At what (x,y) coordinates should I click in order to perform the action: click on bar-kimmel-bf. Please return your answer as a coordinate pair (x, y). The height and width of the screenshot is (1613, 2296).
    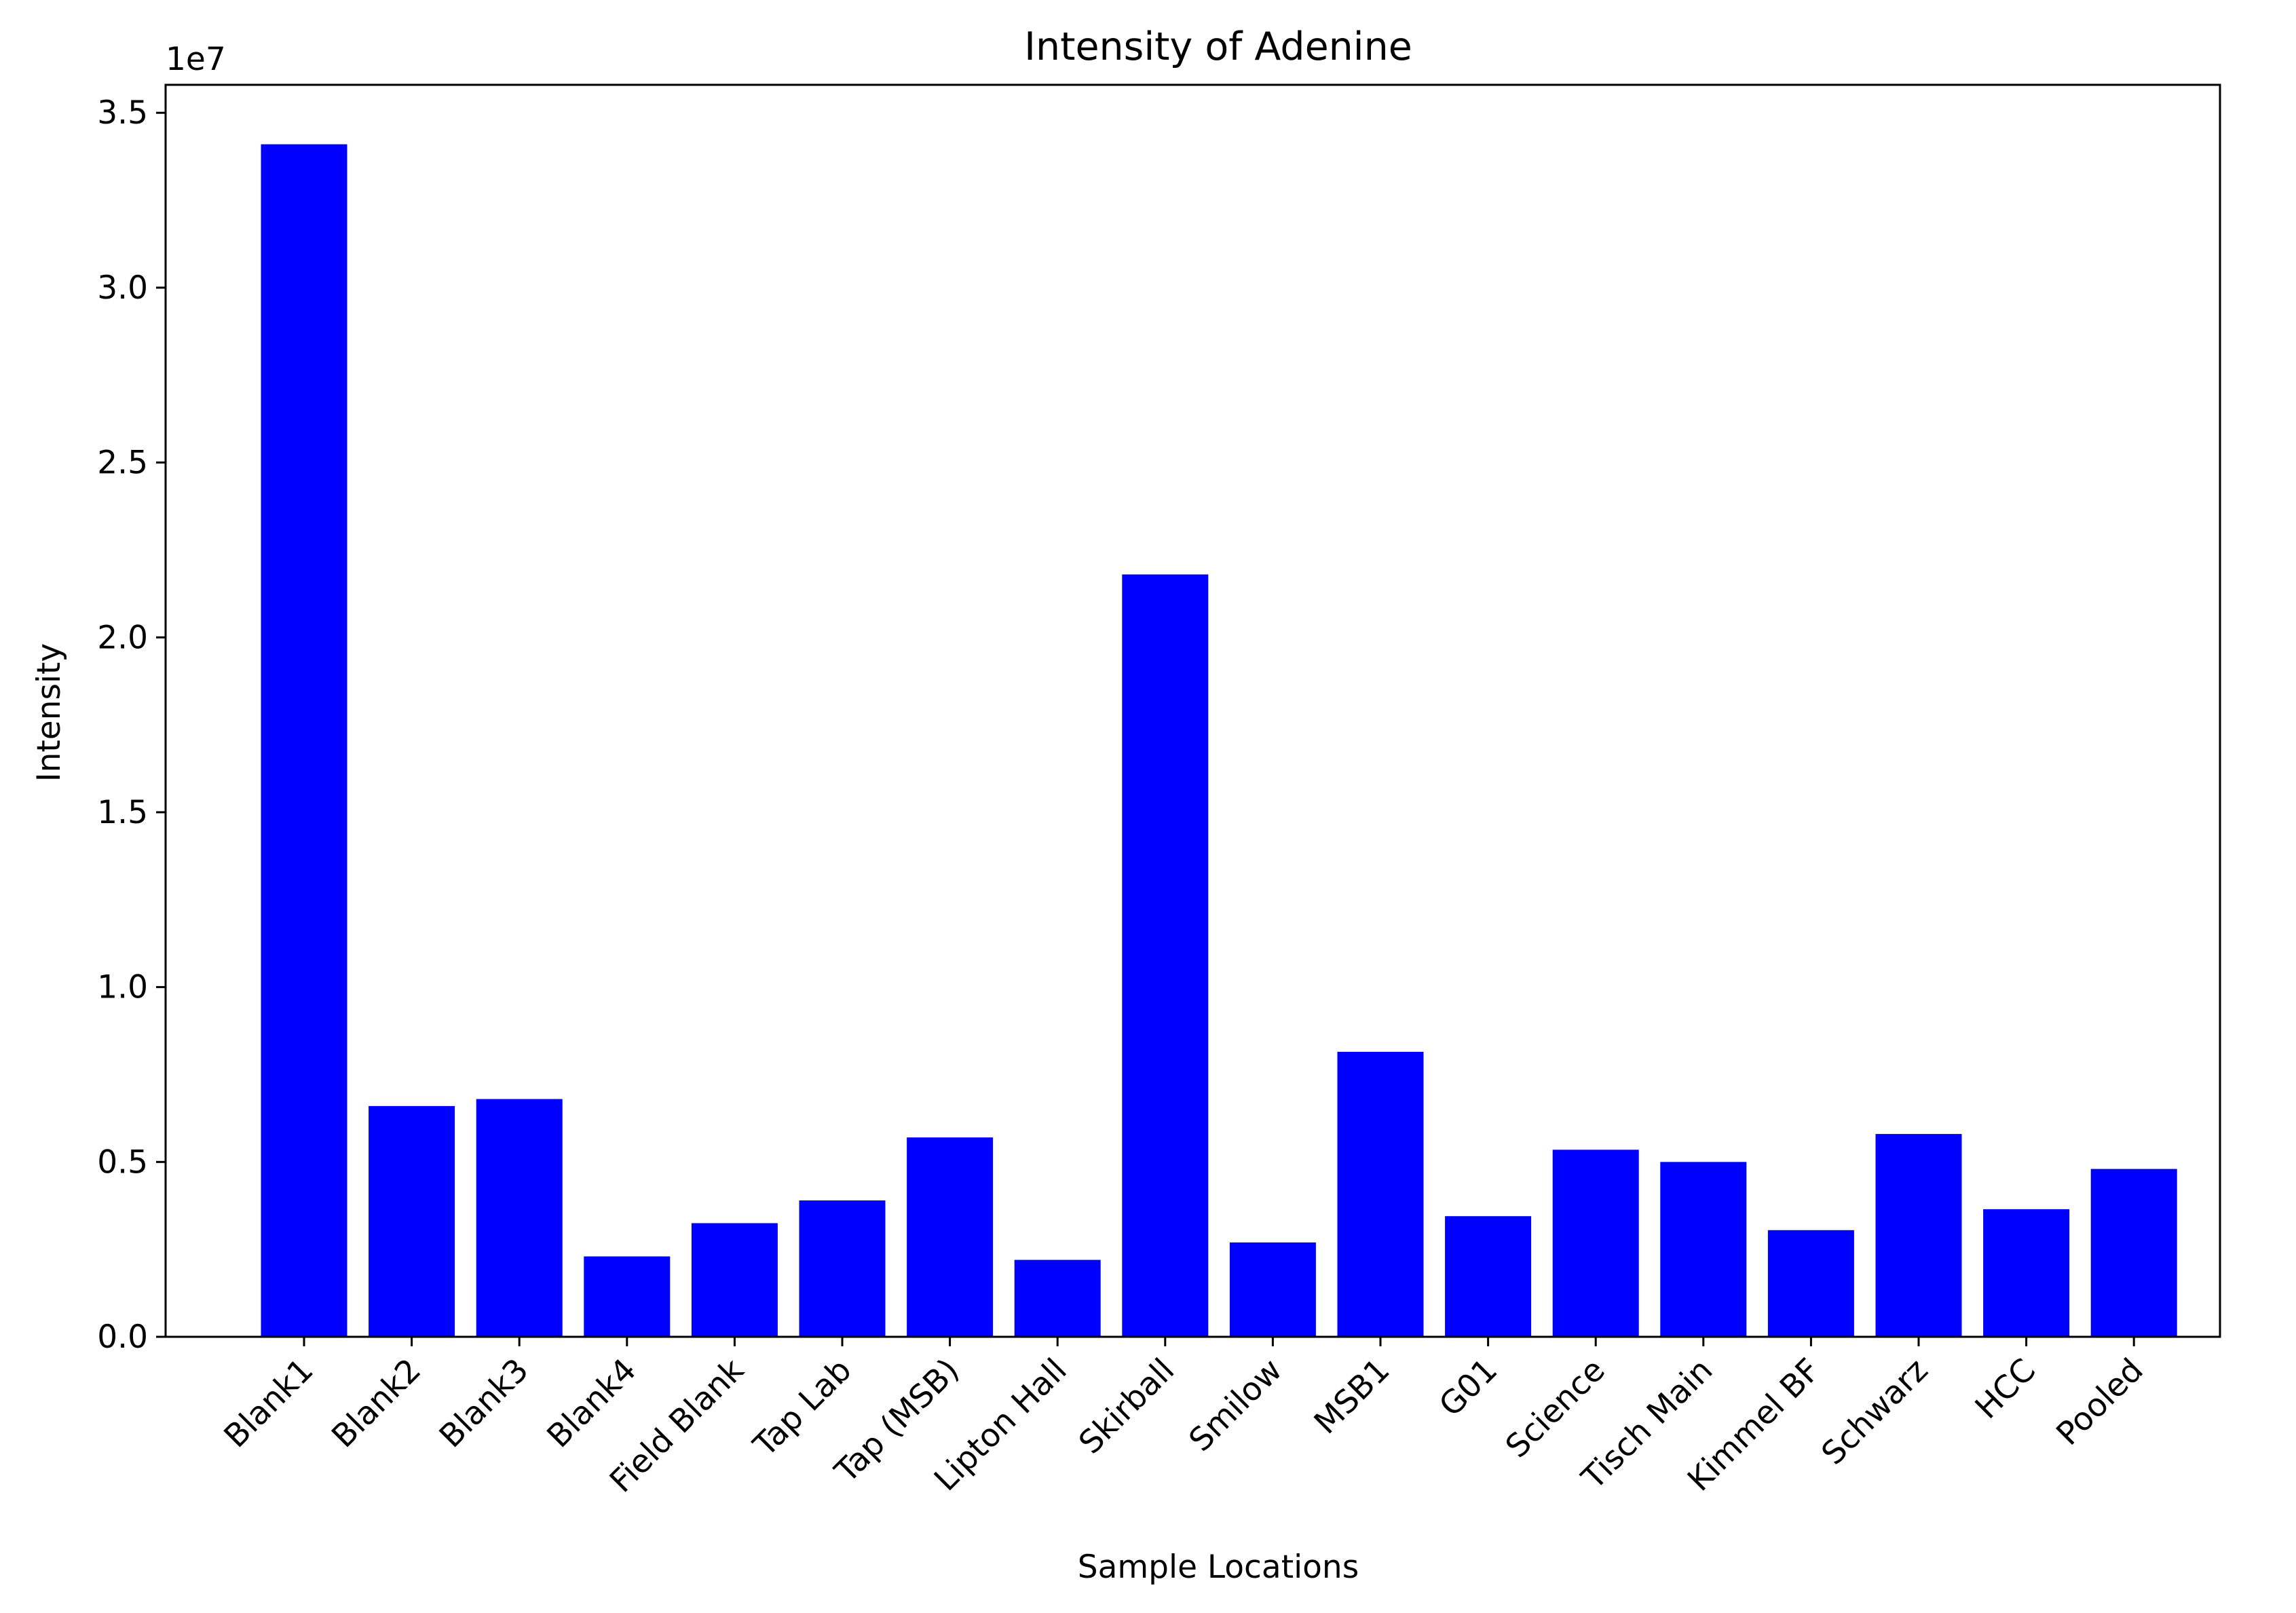
    Looking at the image, I should click on (1810, 1283).